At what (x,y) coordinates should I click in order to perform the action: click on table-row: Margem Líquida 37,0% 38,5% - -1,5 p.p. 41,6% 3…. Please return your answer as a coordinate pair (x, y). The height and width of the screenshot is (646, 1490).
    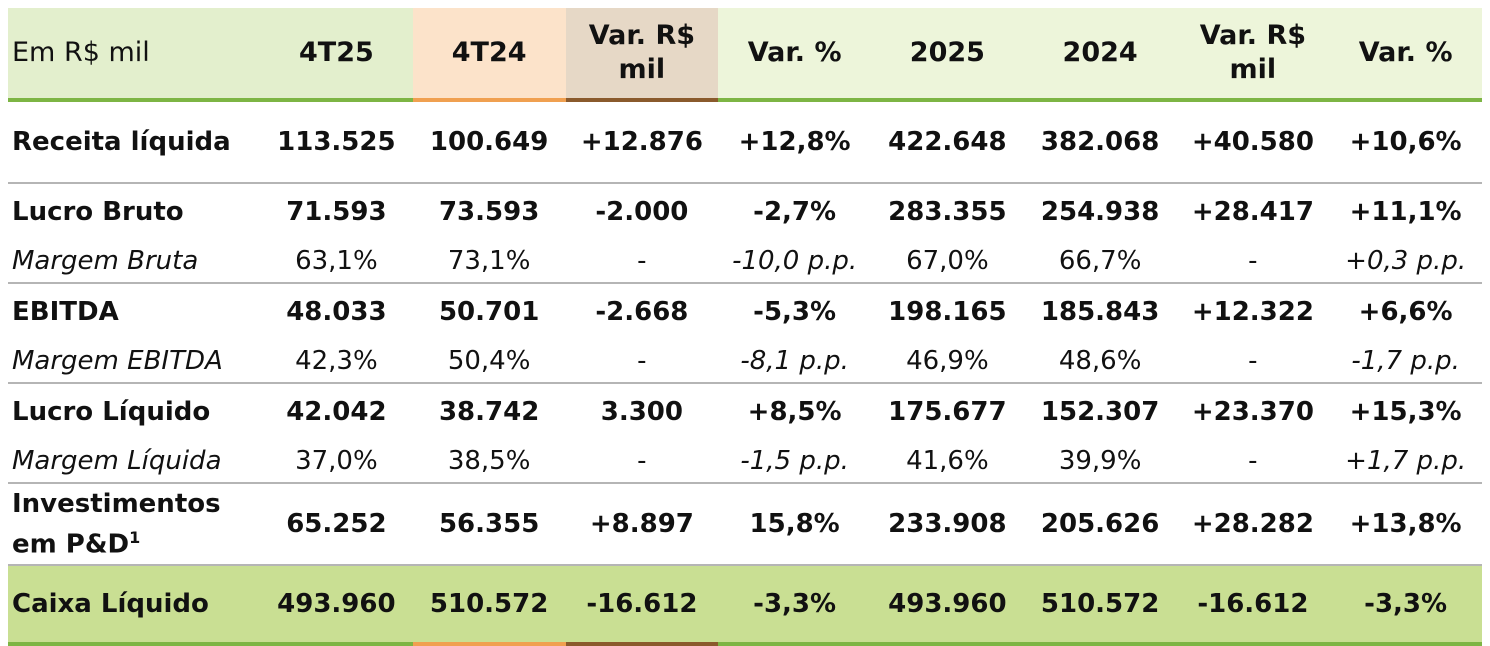
    Looking at the image, I should click on (745, 461).